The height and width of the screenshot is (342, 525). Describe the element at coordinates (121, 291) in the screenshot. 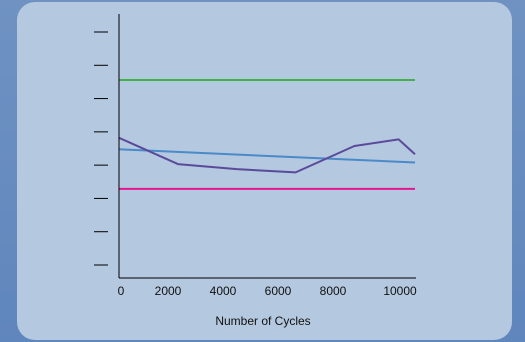

I see `x-tick-label-0: 0` at that location.